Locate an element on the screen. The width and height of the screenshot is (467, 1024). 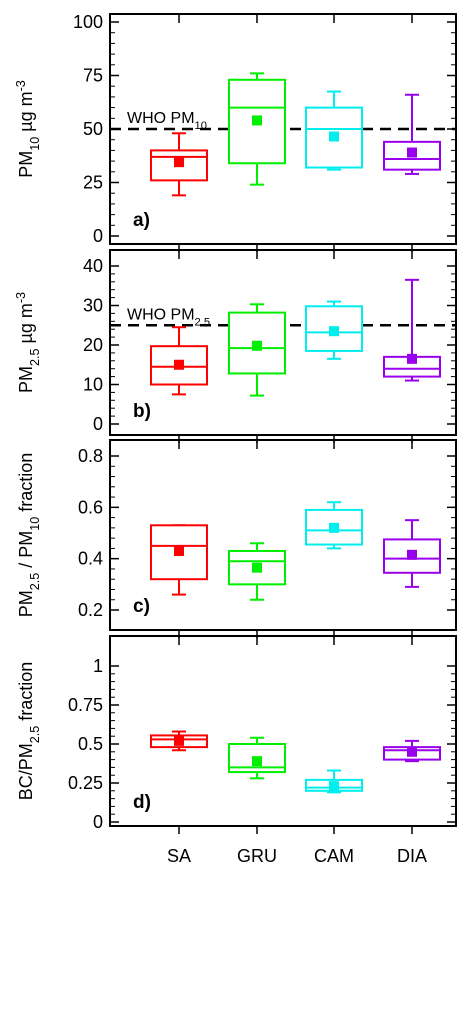
y-axis-title: PM10 µg m-3 is located at coordinates (28, 129).